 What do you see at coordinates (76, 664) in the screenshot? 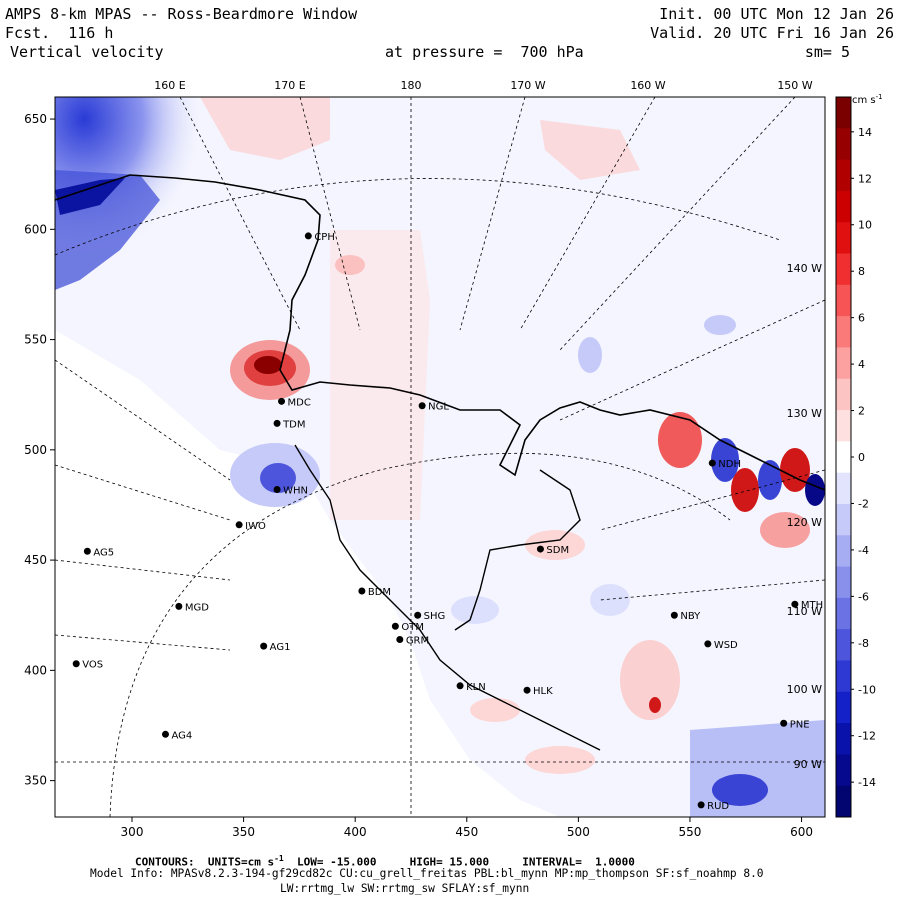
I see `station-vos-marker` at bounding box center [76, 664].